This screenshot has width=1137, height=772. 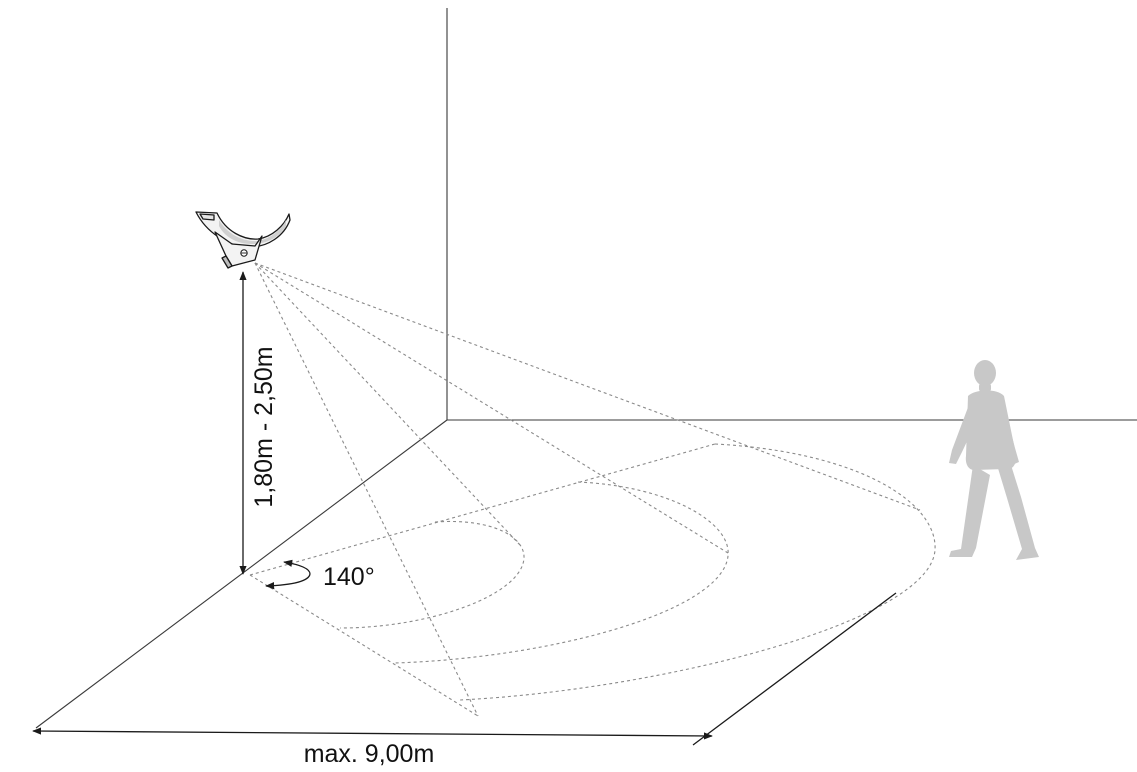 I want to click on range-extension-line, so click(x=794, y=669).